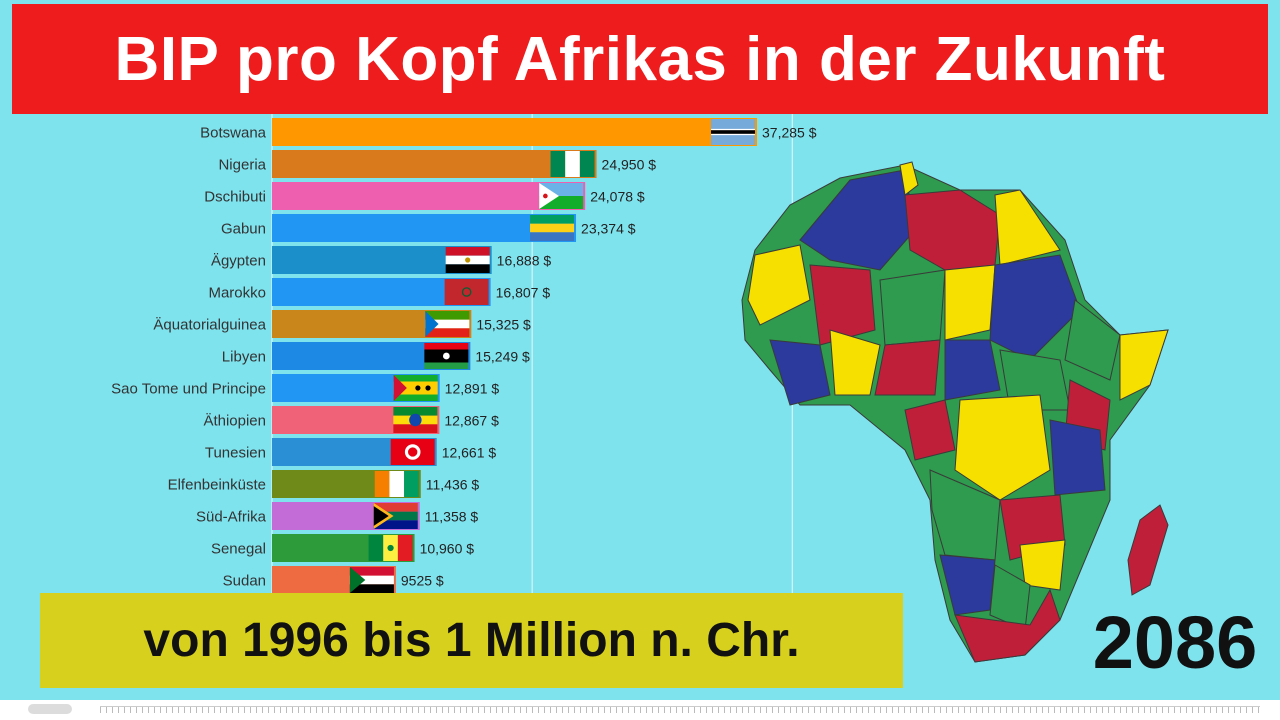 Image resolution: width=1280 pixels, height=720 pixels. Describe the element at coordinates (231, 517) in the screenshot. I see `category-label: Süd-Afrika` at that location.